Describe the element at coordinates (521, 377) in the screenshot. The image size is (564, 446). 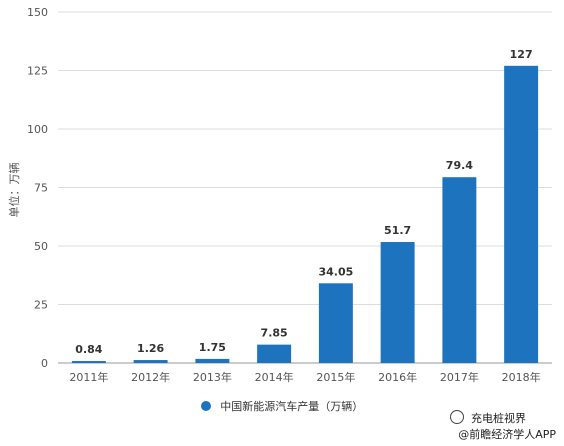
I see `x-tick-label: 2018年` at that location.